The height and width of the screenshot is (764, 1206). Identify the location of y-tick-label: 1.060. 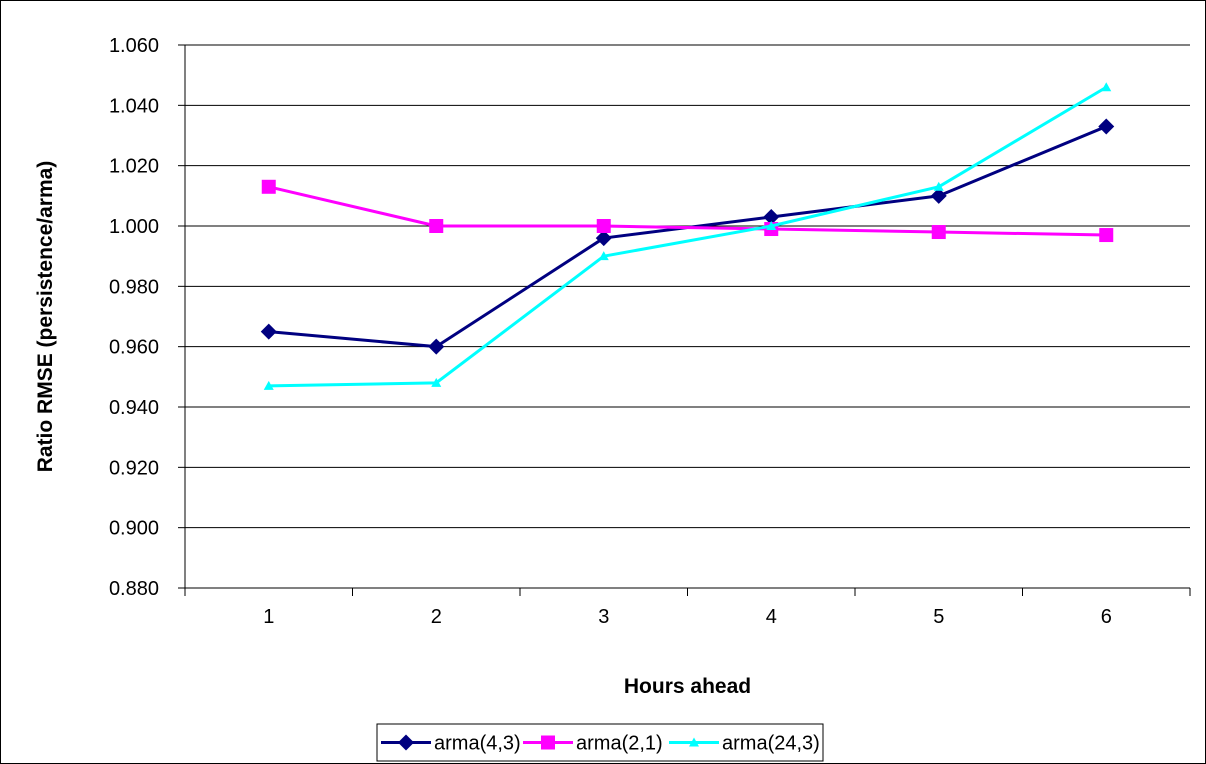
(134, 46).